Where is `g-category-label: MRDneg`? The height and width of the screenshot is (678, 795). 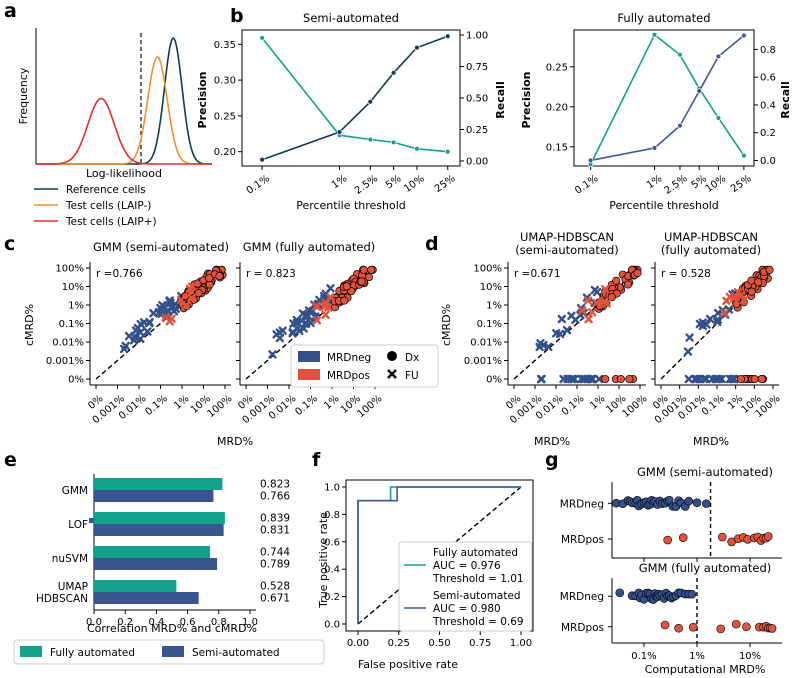
g-category-label: MRDneg is located at coordinates (582, 597).